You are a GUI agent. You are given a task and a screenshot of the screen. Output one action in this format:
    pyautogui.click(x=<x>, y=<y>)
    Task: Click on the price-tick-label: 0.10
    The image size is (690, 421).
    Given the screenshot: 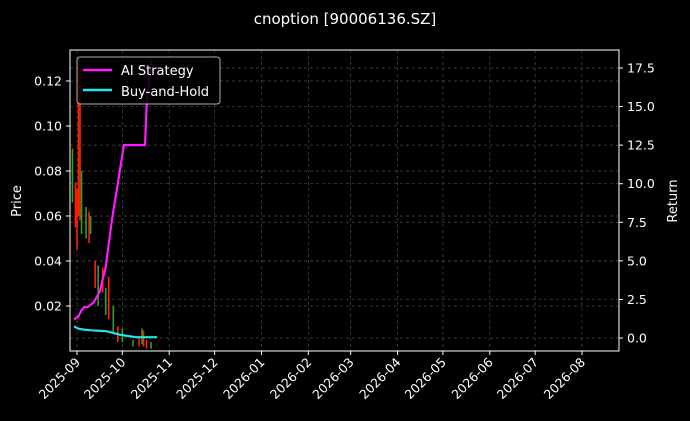 What is the action you would take?
    pyautogui.click(x=48, y=126)
    